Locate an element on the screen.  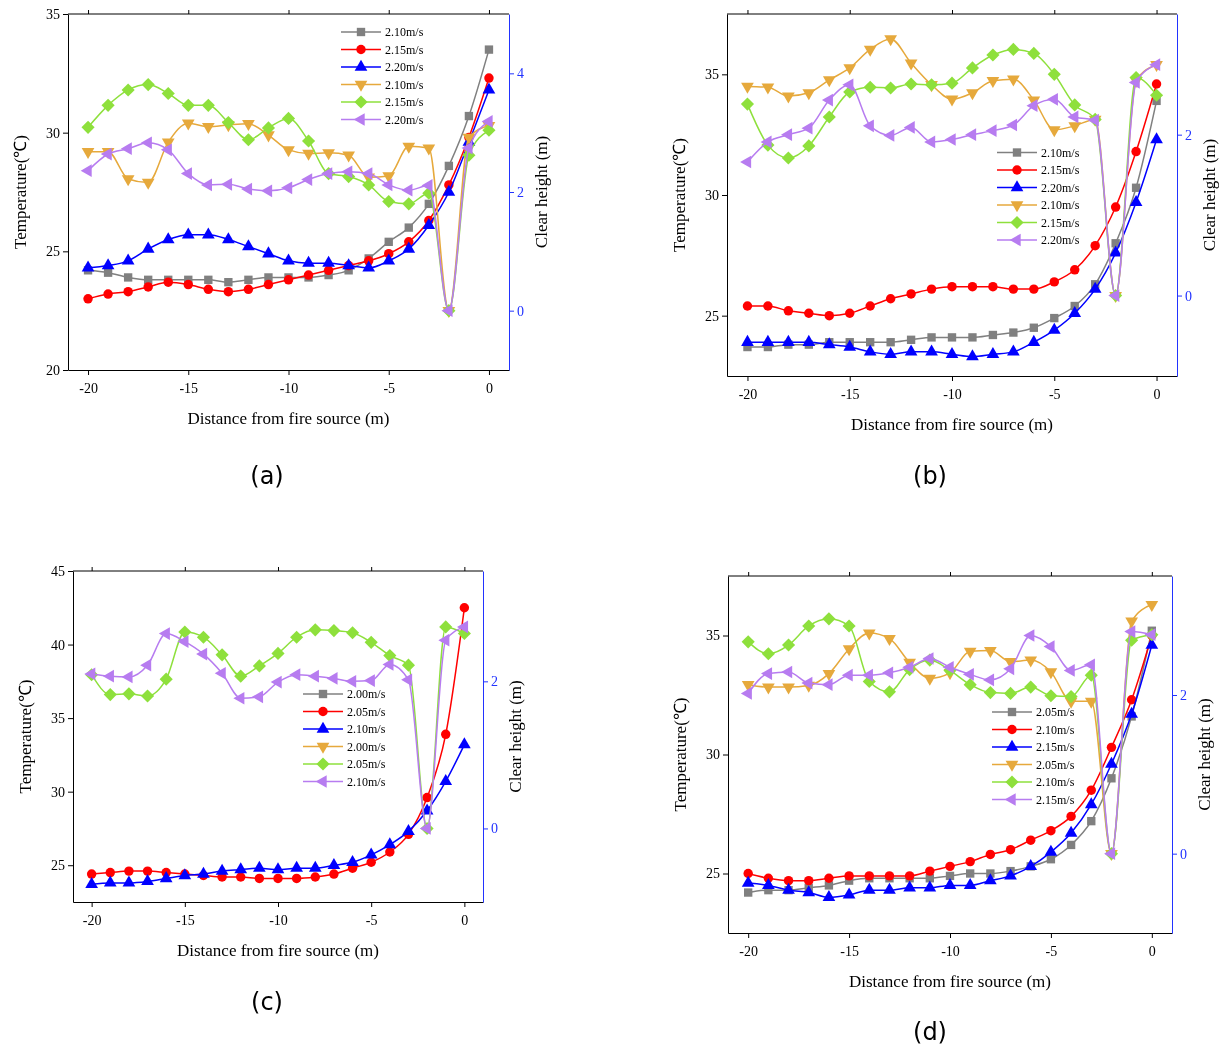
text: (a) is located at coordinates (267, 476).